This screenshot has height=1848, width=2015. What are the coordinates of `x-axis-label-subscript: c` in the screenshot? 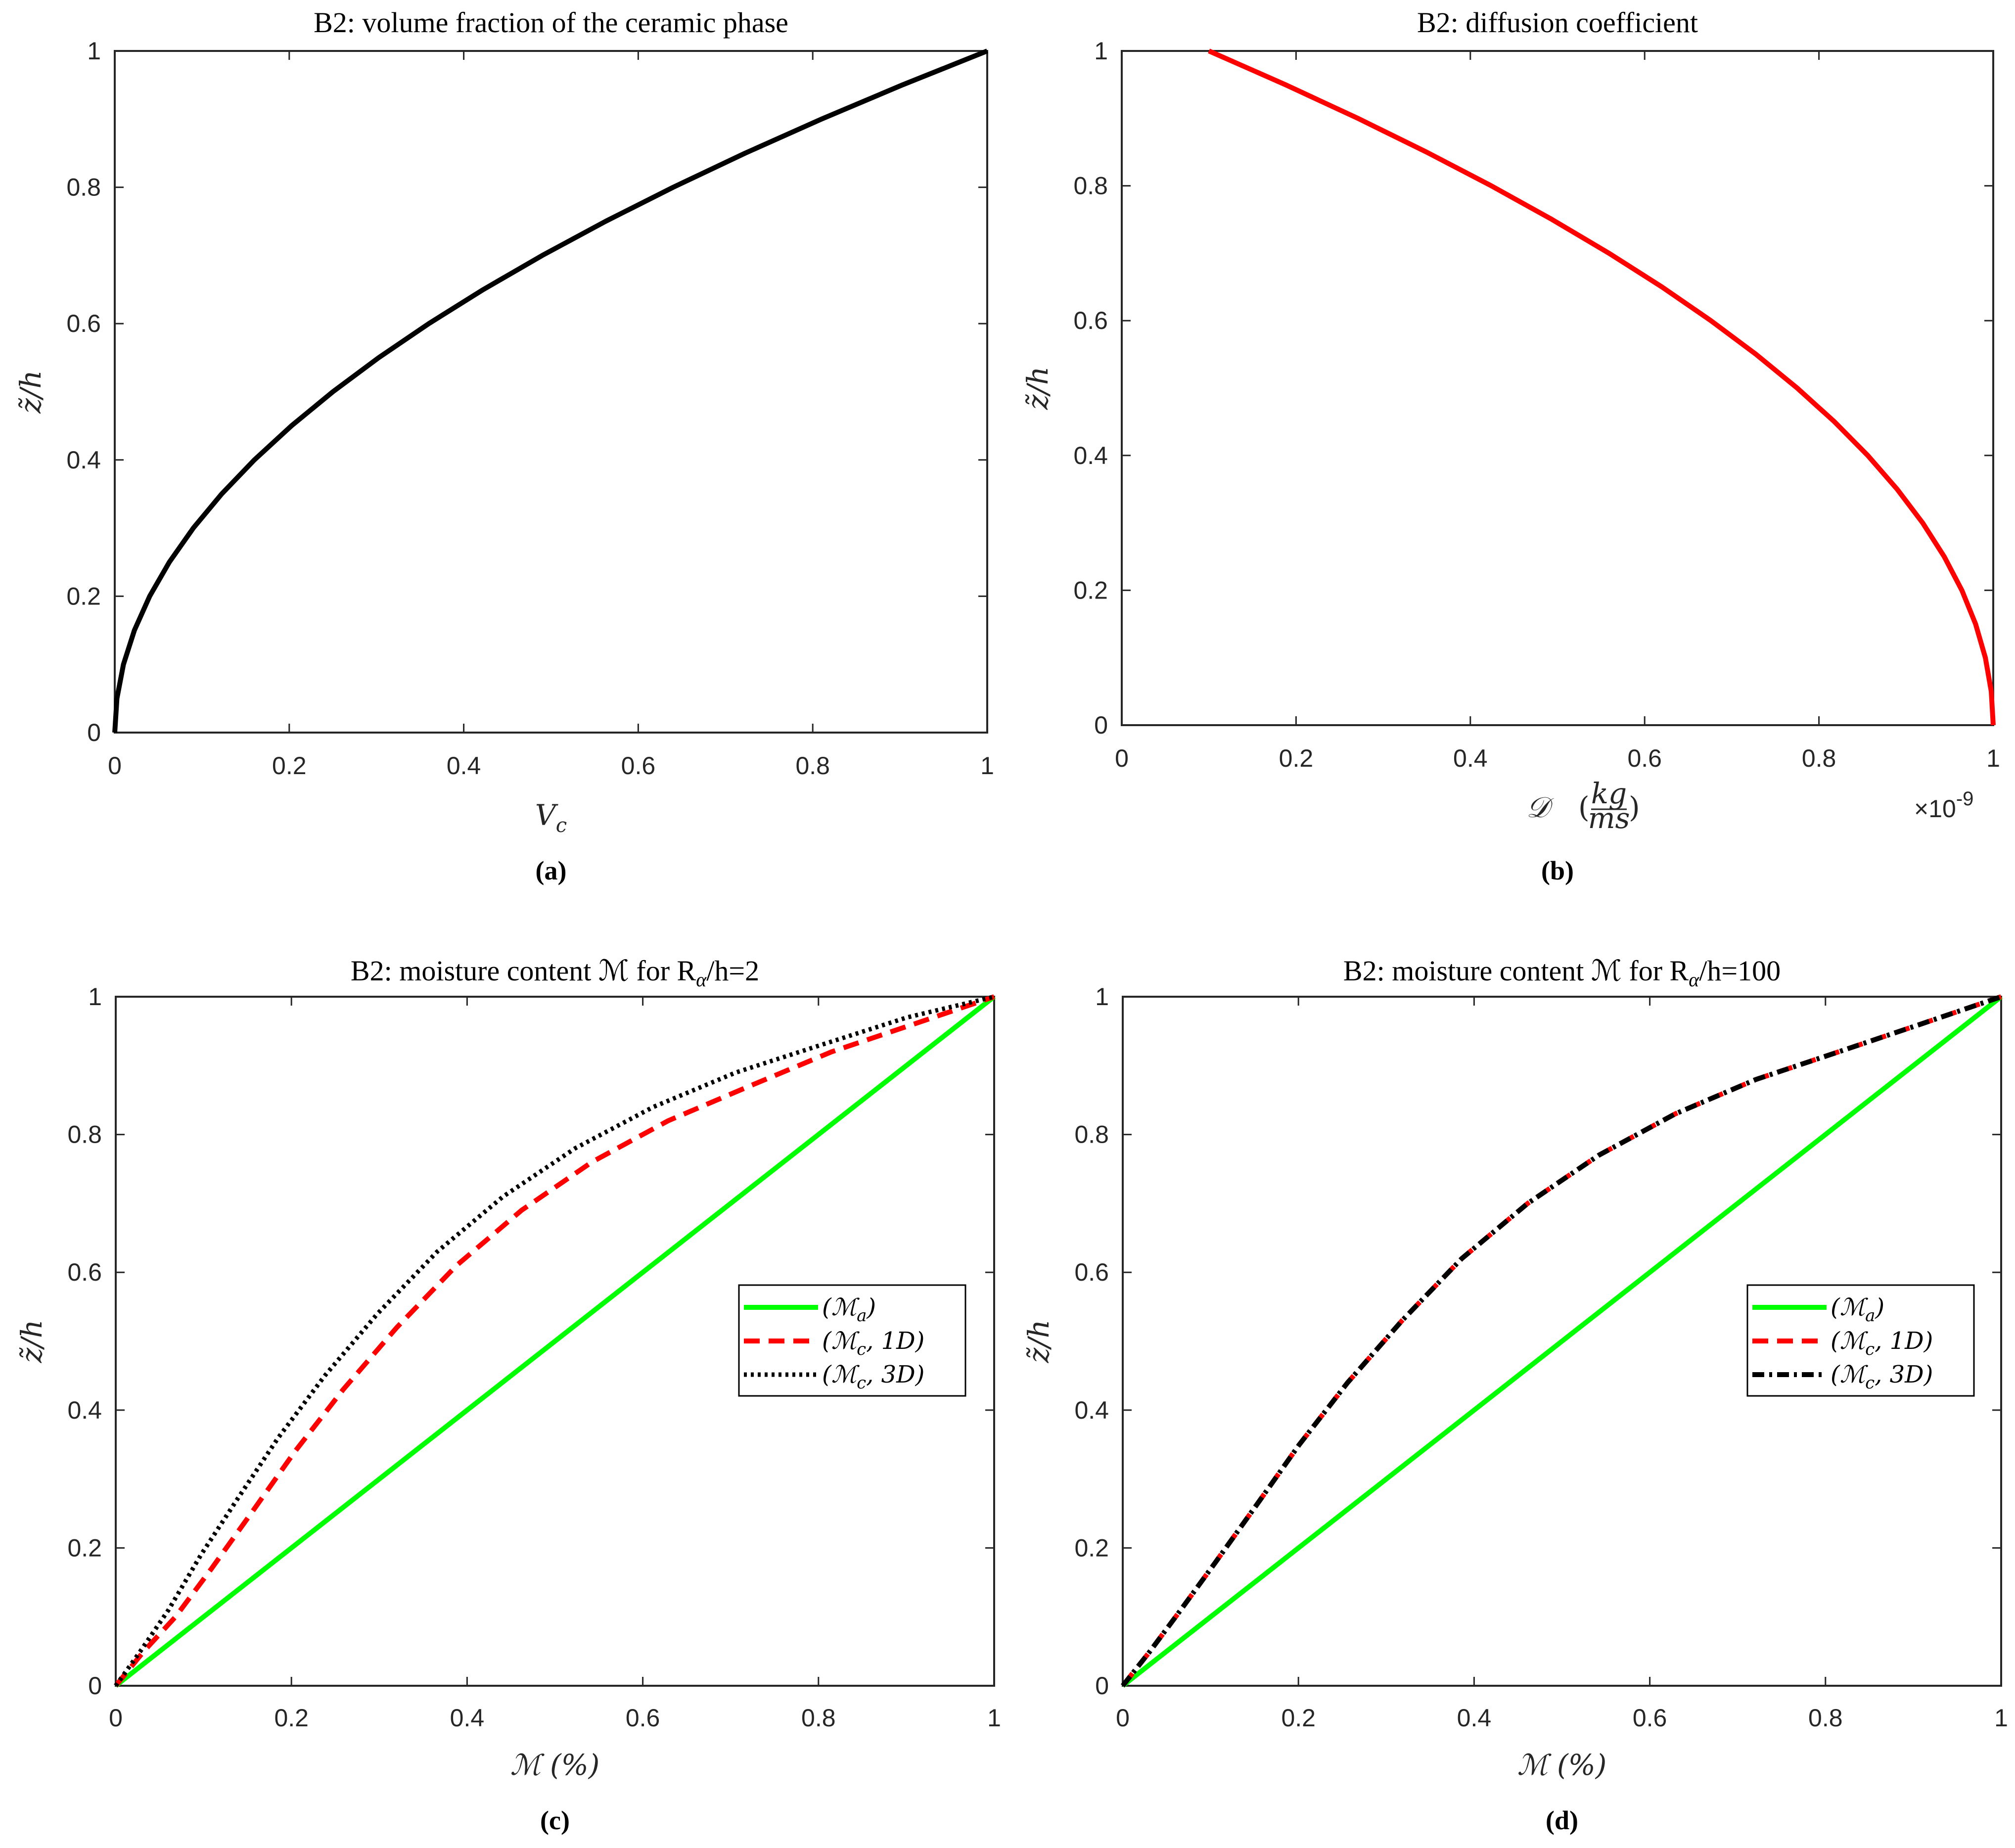 It's located at (561, 825).